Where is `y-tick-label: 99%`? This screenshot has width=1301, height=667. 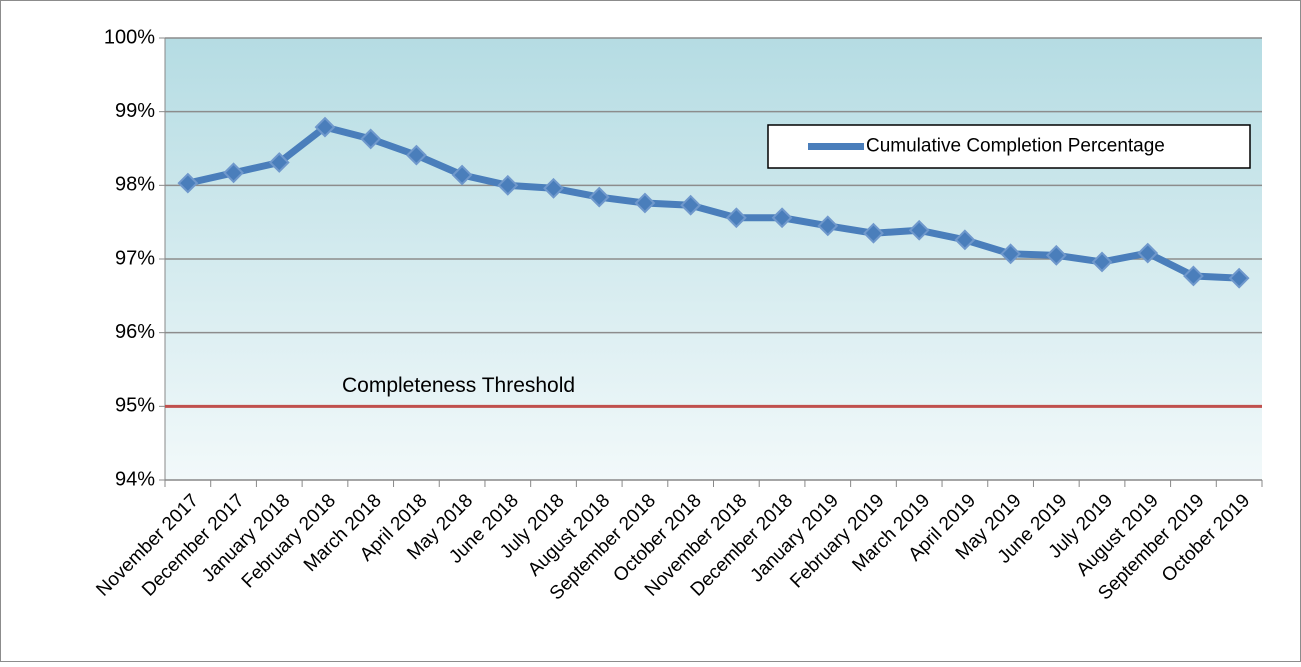
y-tick-label: 99% is located at coordinates (135, 111).